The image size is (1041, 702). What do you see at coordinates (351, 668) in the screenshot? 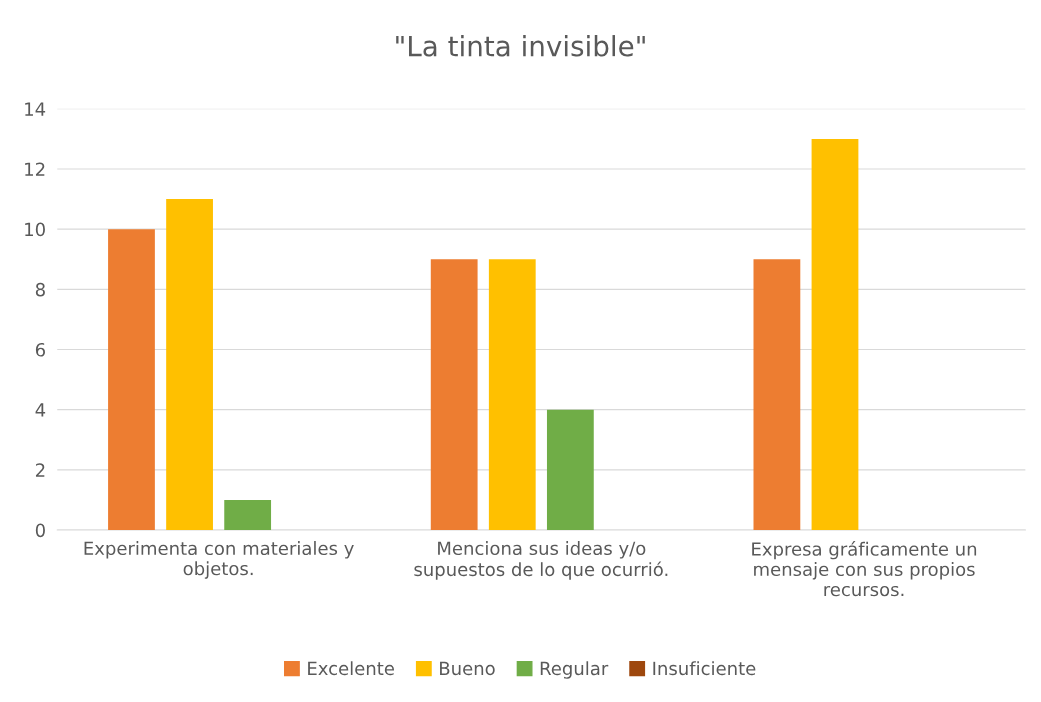
I see `legend-label: Excelente` at bounding box center [351, 668].